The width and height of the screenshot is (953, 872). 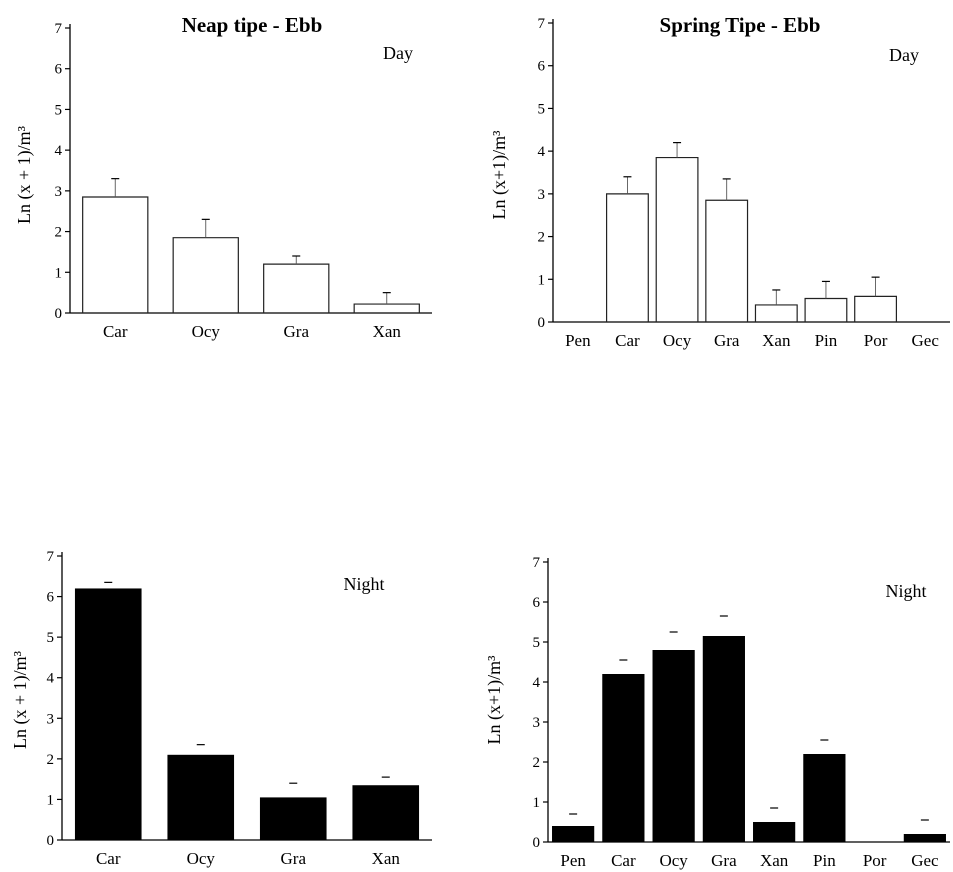 What do you see at coordinates (252, 25) in the screenshot?
I see `panel-title: Neap tipe - Ebb` at bounding box center [252, 25].